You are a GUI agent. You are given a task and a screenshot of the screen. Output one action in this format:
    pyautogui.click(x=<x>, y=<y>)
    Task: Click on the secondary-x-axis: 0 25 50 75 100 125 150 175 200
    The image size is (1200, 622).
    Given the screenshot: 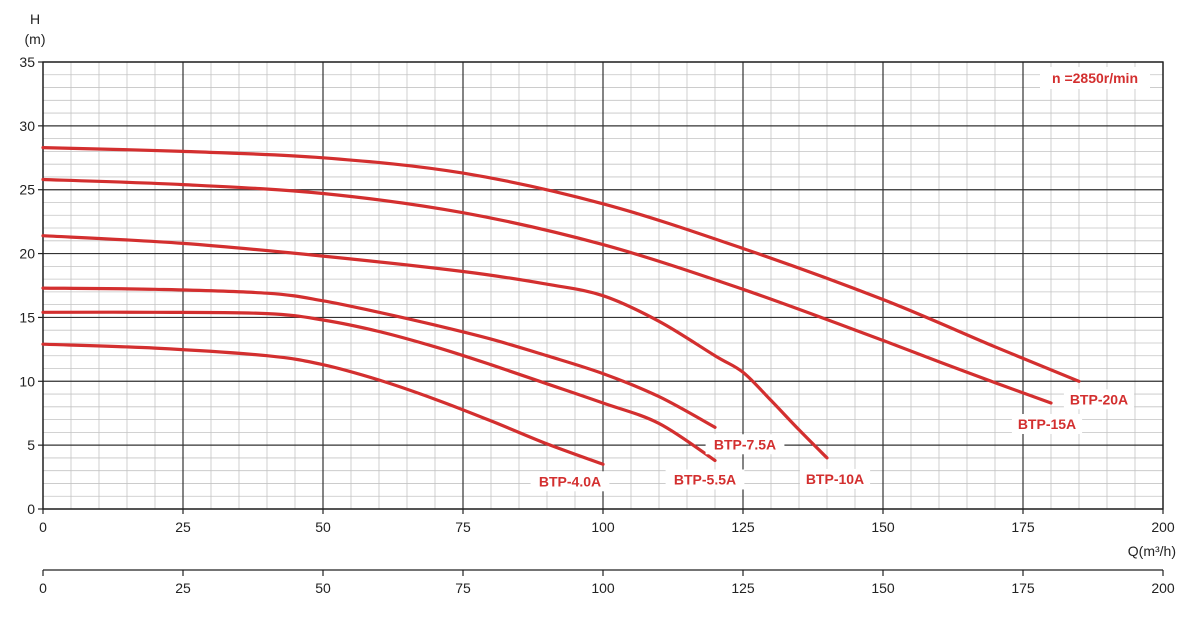 What is the action you would take?
    pyautogui.click(x=607, y=582)
    